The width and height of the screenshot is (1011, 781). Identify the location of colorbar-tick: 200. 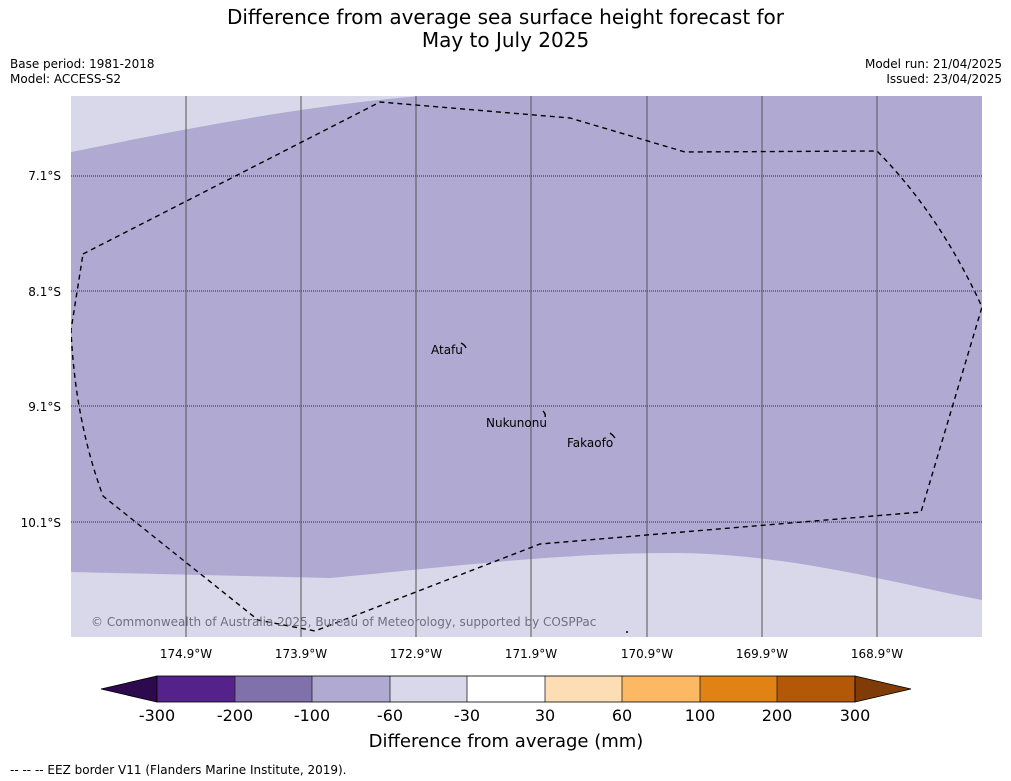
(777, 715).